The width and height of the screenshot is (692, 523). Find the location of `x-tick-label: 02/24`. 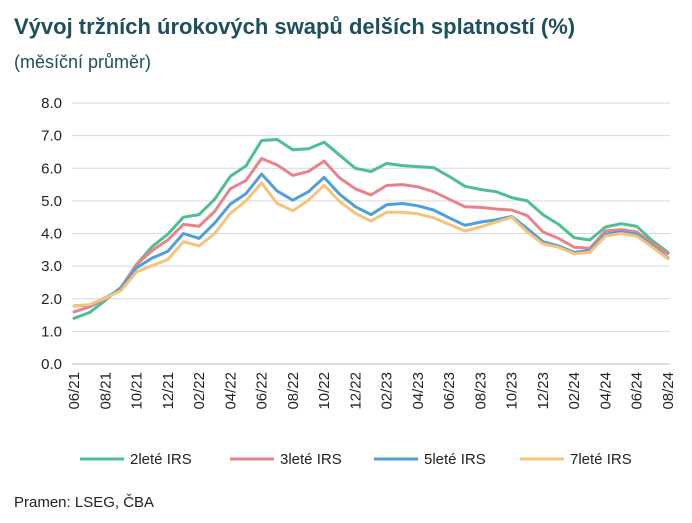

x-tick-label: 02/24 is located at coordinates (574, 391).